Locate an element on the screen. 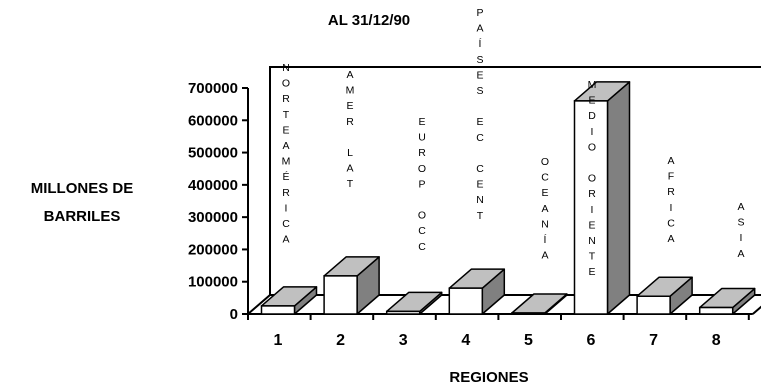 Image resolution: width=761 pixels, height=387 pixels. region-label-letter: F is located at coordinates (671, 177).